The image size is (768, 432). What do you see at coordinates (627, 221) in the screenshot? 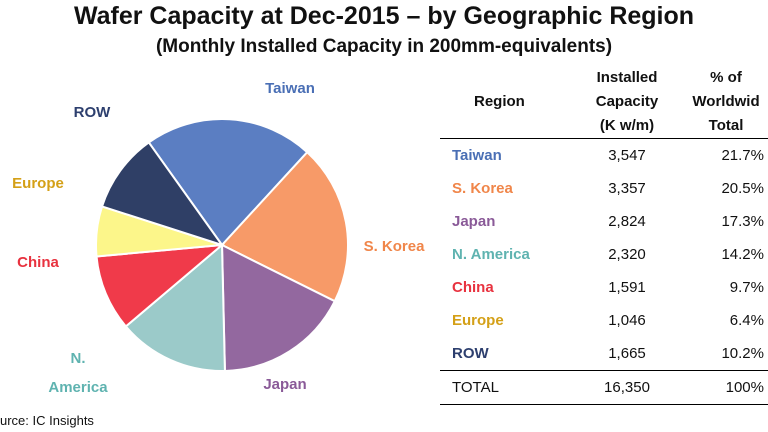
I see `capacity-cell: 2,824` at bounding box center [627, 221].